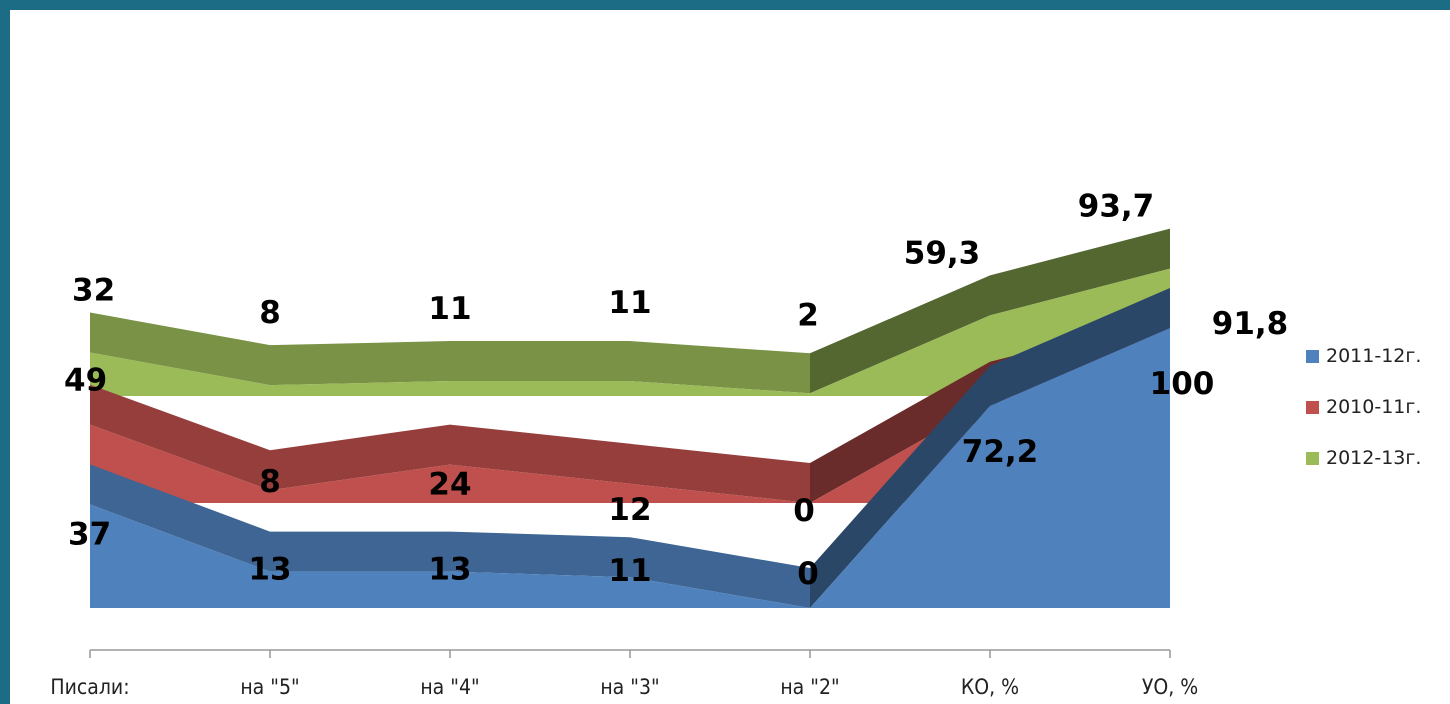 Image resolution: width=1450 pixels, height=704 pixels. I want to click on data-label-blue-3: 11, so click(629, 571).